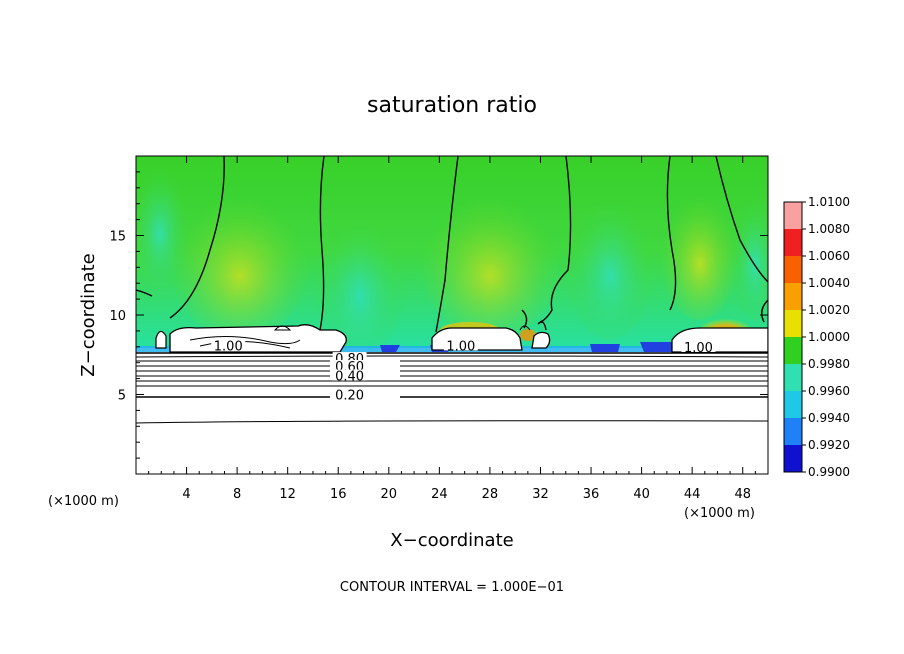 The width and height of the screenshot is (904, 654). I want to click on contour-interval-note: CONTOUR INTERVAL = 1.000E−01, so click(452, 587).